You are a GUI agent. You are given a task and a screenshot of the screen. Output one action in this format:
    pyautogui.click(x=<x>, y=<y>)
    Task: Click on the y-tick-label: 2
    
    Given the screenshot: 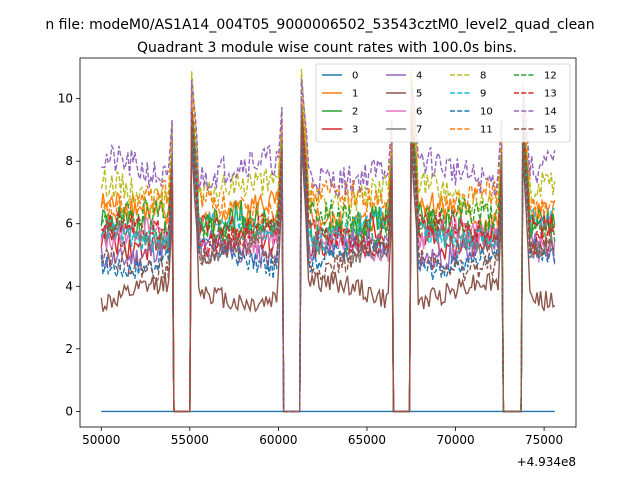 What is the action you would take?
    pyautogui.click(x=69, y=349)
    